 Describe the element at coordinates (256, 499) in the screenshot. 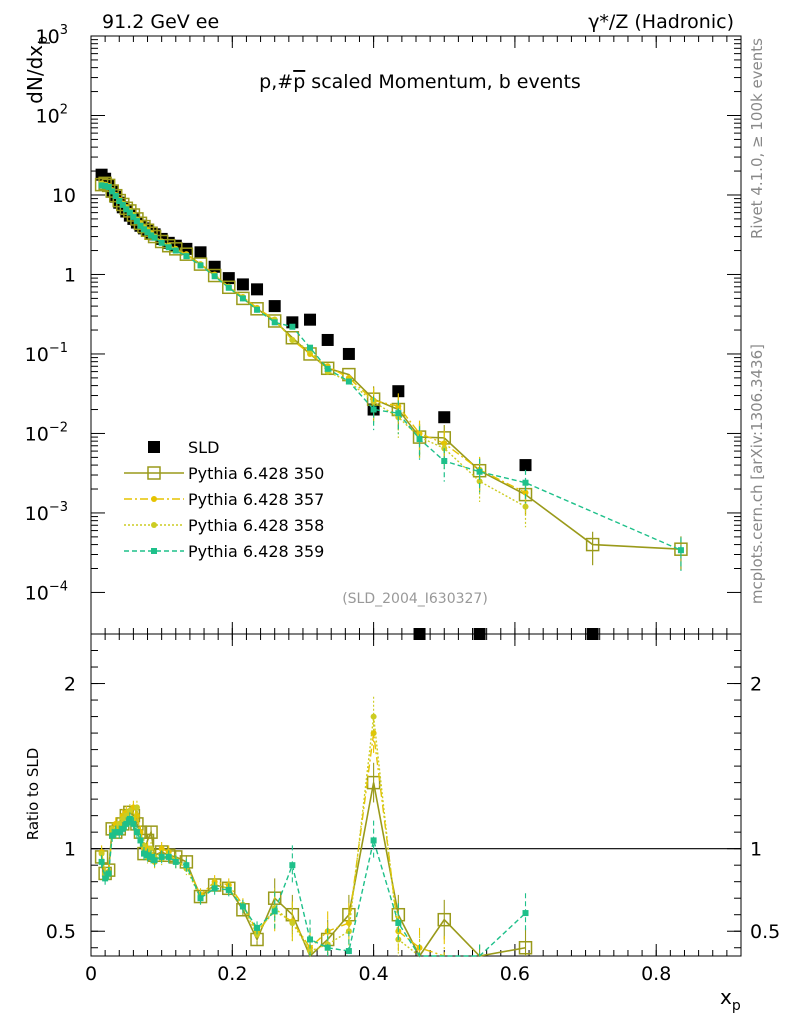

I see `legend-label: Pythia 6.428 357` at that location.